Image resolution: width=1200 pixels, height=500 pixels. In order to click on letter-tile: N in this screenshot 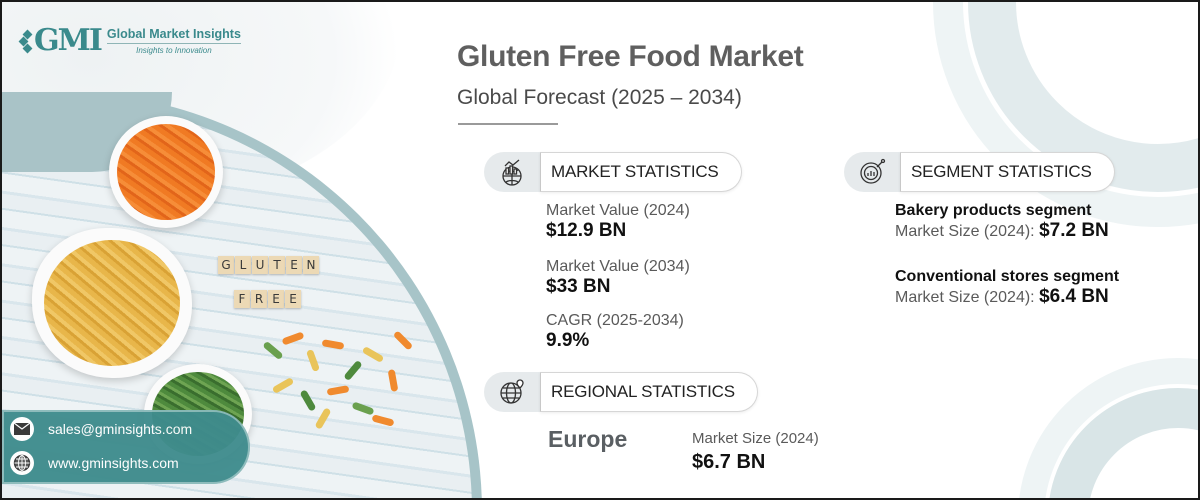, I will do `click(311, 265)`.